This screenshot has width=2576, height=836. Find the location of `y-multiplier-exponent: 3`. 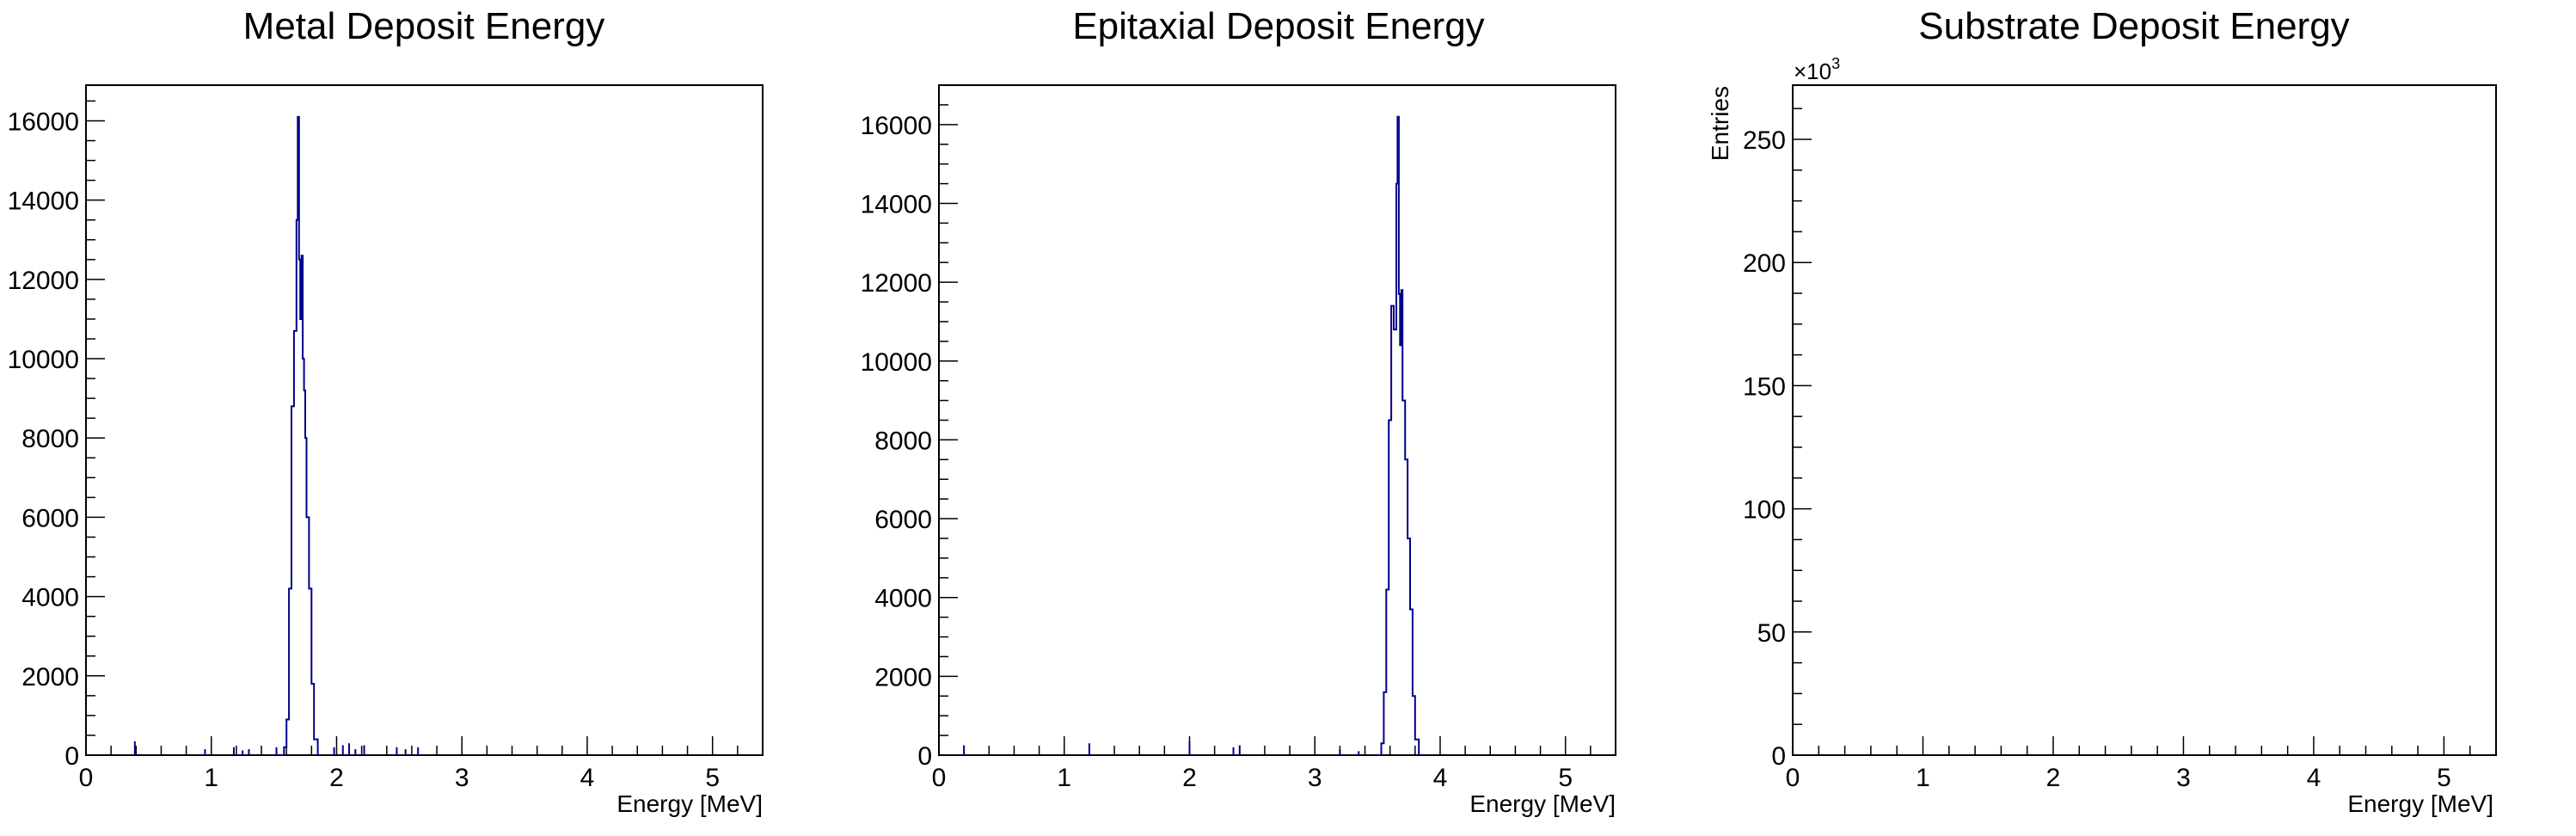

y-multiplier-exponent: 3 is located at coordinates (1835, 63).